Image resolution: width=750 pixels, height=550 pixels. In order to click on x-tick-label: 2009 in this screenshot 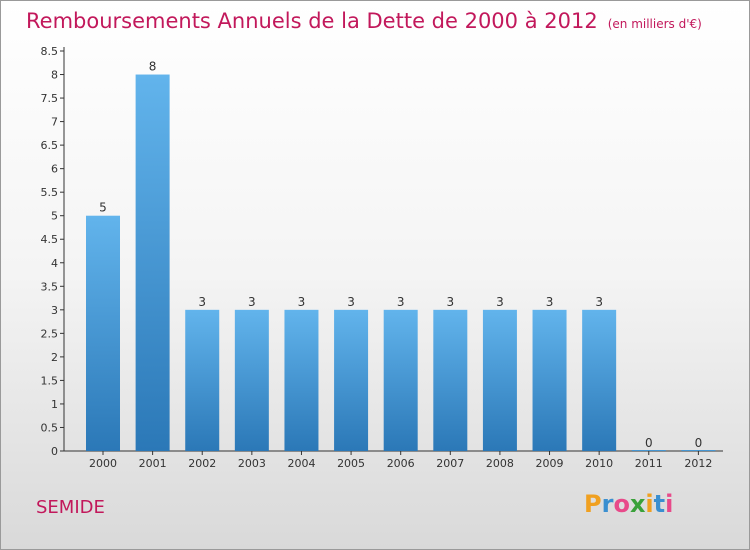, I will do `click(550, 463)`.